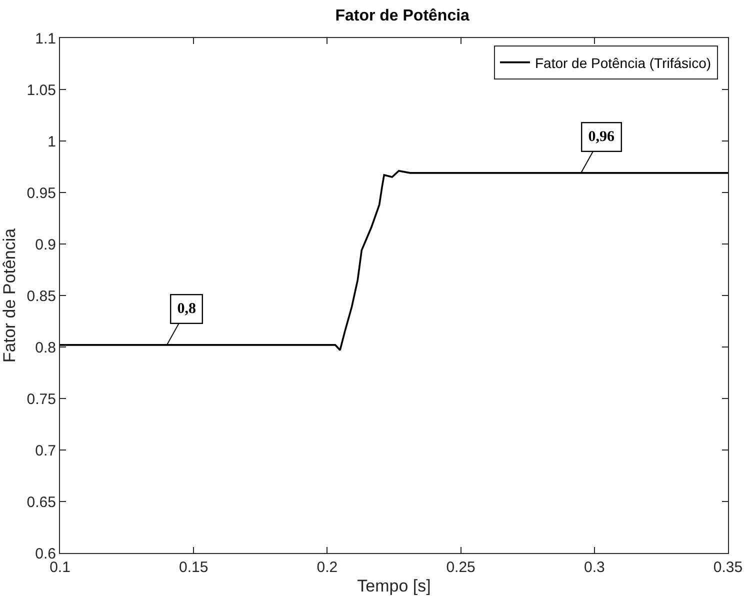 The height and width of the screenshot is (608, 752). Describe the element at coordinates (394, 586) in the screenshot. I see `x-axis-title: Tempo [s]` at that location.